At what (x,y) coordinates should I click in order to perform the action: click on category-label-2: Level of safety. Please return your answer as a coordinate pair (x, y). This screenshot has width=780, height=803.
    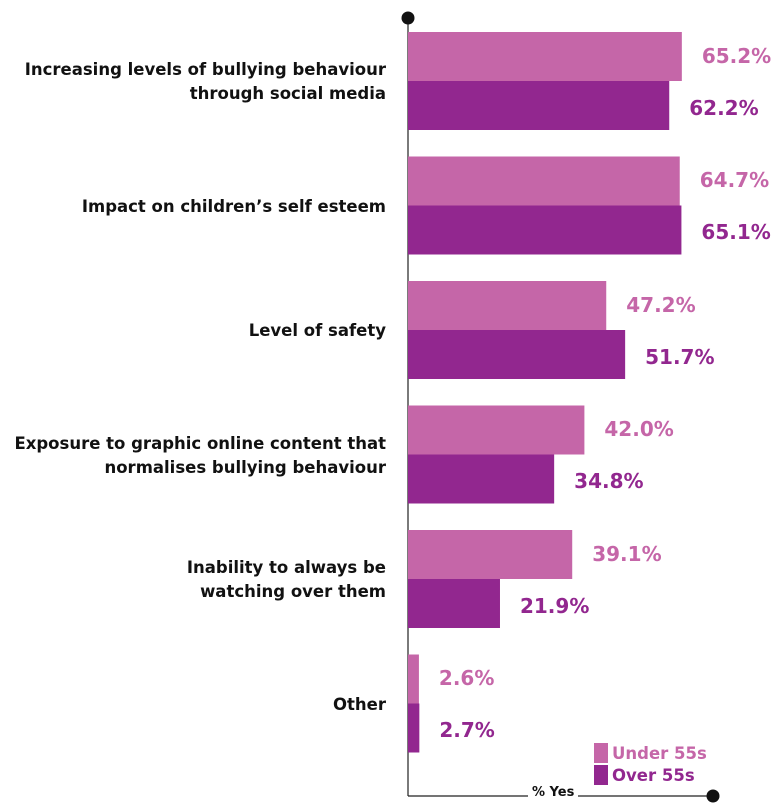
    Looking at the image, I should click on (317, 331).